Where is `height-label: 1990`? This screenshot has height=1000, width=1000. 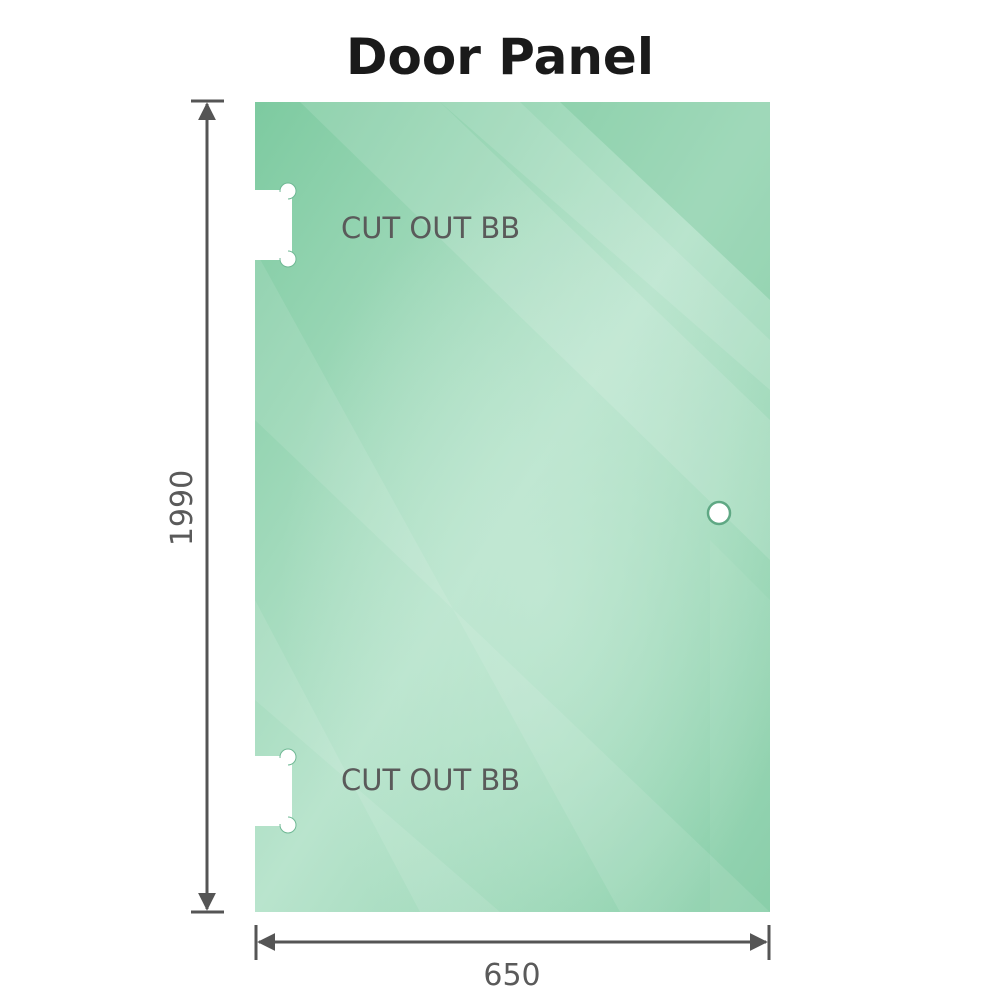 height-label: 1990 is located at coordinates (182, 508).